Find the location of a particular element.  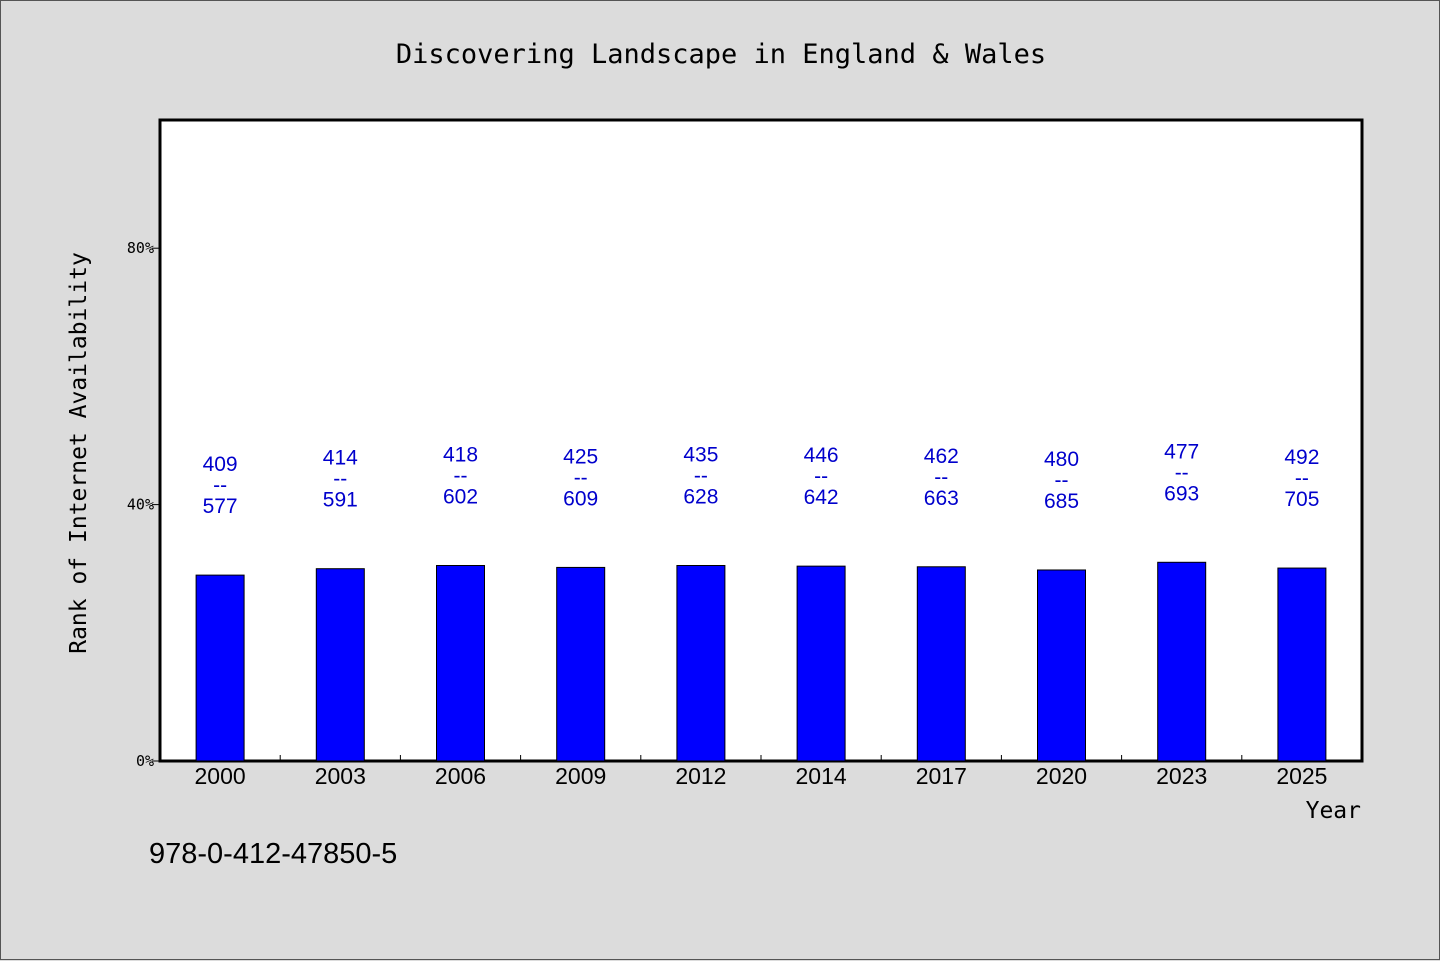

data-label-bottom: 693 is located at coordinates (1181, 493).